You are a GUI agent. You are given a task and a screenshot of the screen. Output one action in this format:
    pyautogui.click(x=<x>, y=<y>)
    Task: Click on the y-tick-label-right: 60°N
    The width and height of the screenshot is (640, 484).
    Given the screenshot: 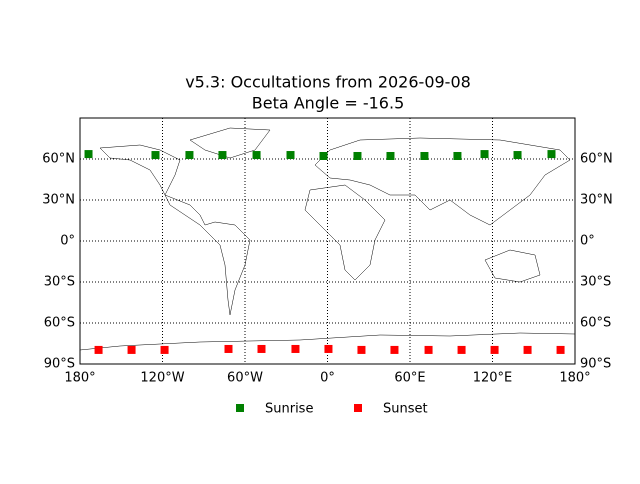 What is the action you would take?
    pyautogui.click(x=596, y=159)
    